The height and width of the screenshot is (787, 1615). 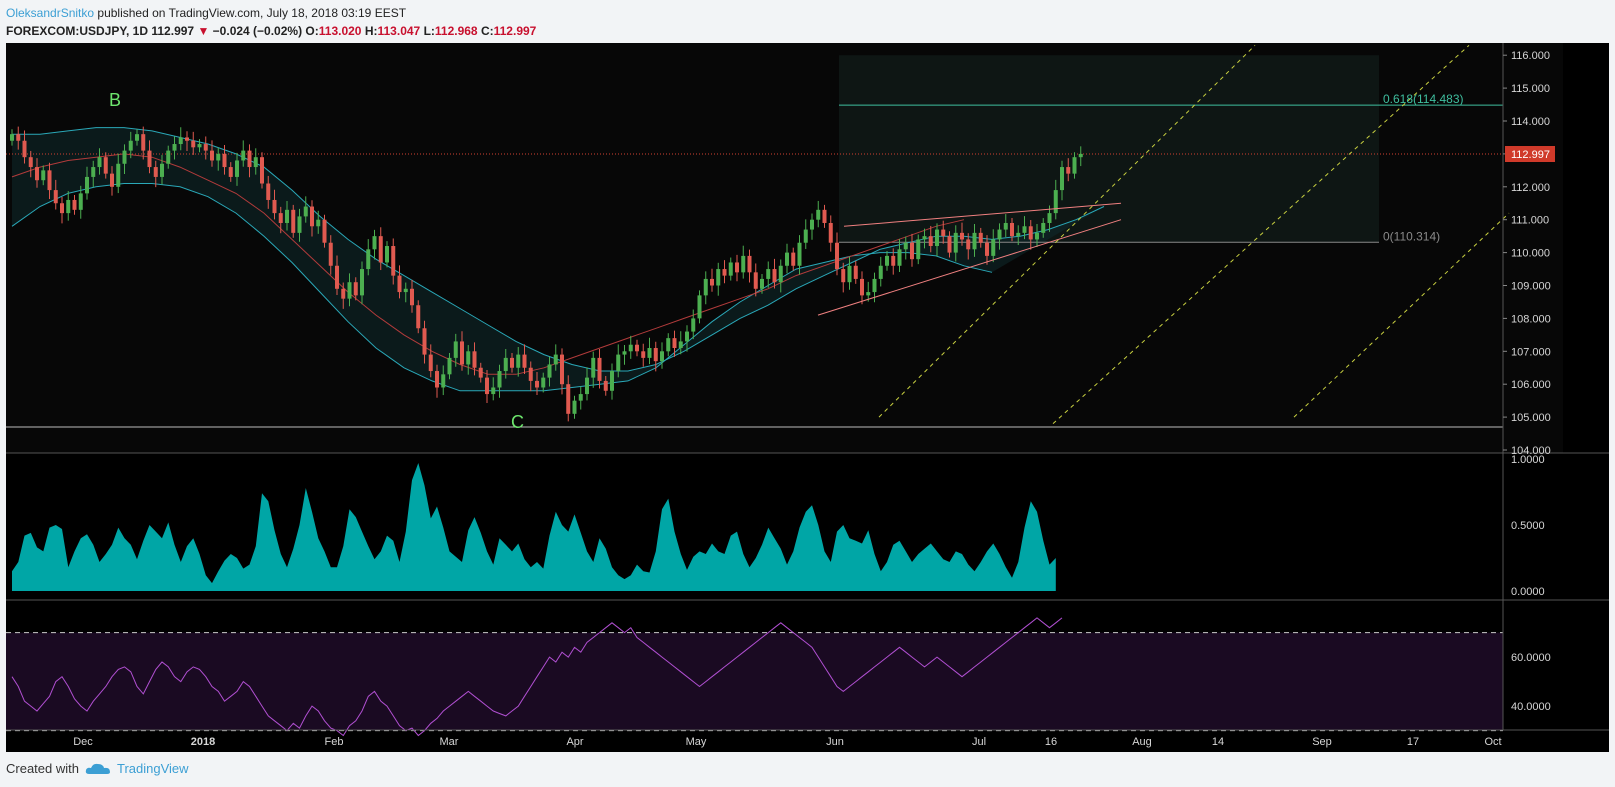 I want to click on volatility-tick-label: 0.5000, so click(x=1528, y=526).